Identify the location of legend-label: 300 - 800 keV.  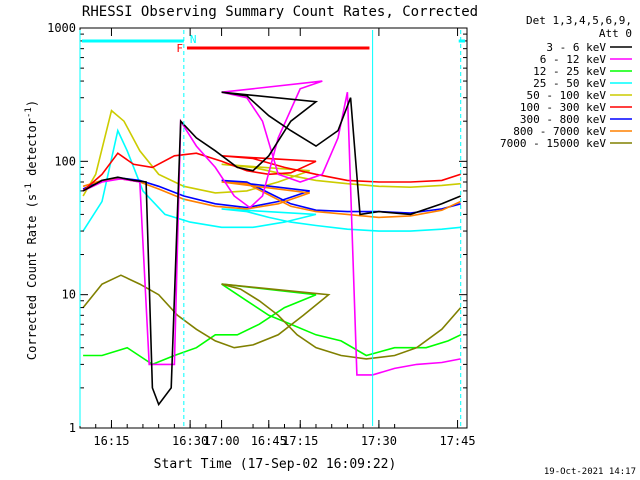
(563, 119).